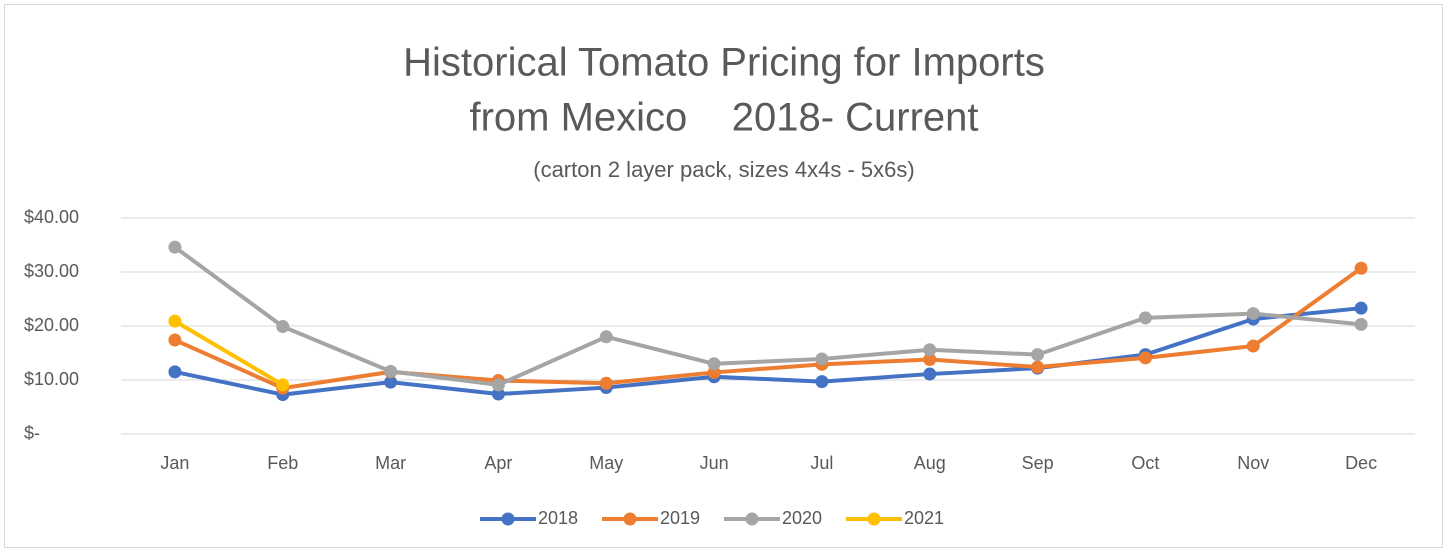 The image size is (1447, 552). I want to click on chart-title: from Mexico 2018- Current, so click(723, 118).